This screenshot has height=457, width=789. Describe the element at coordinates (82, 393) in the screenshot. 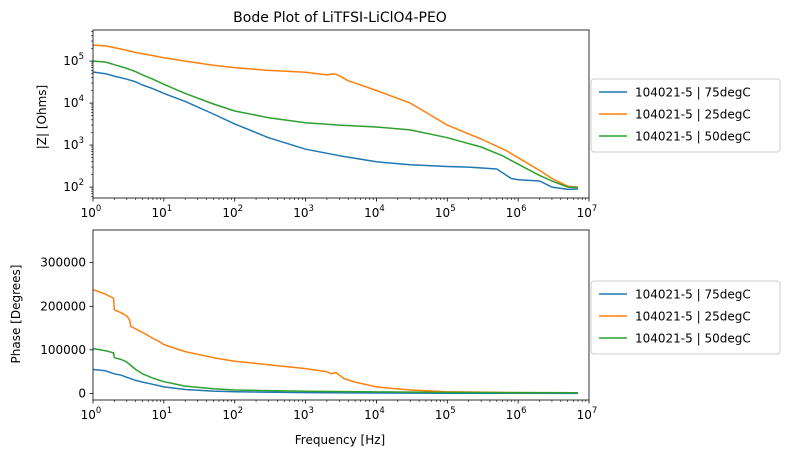

I see `y-tick-label: 0` at that location.